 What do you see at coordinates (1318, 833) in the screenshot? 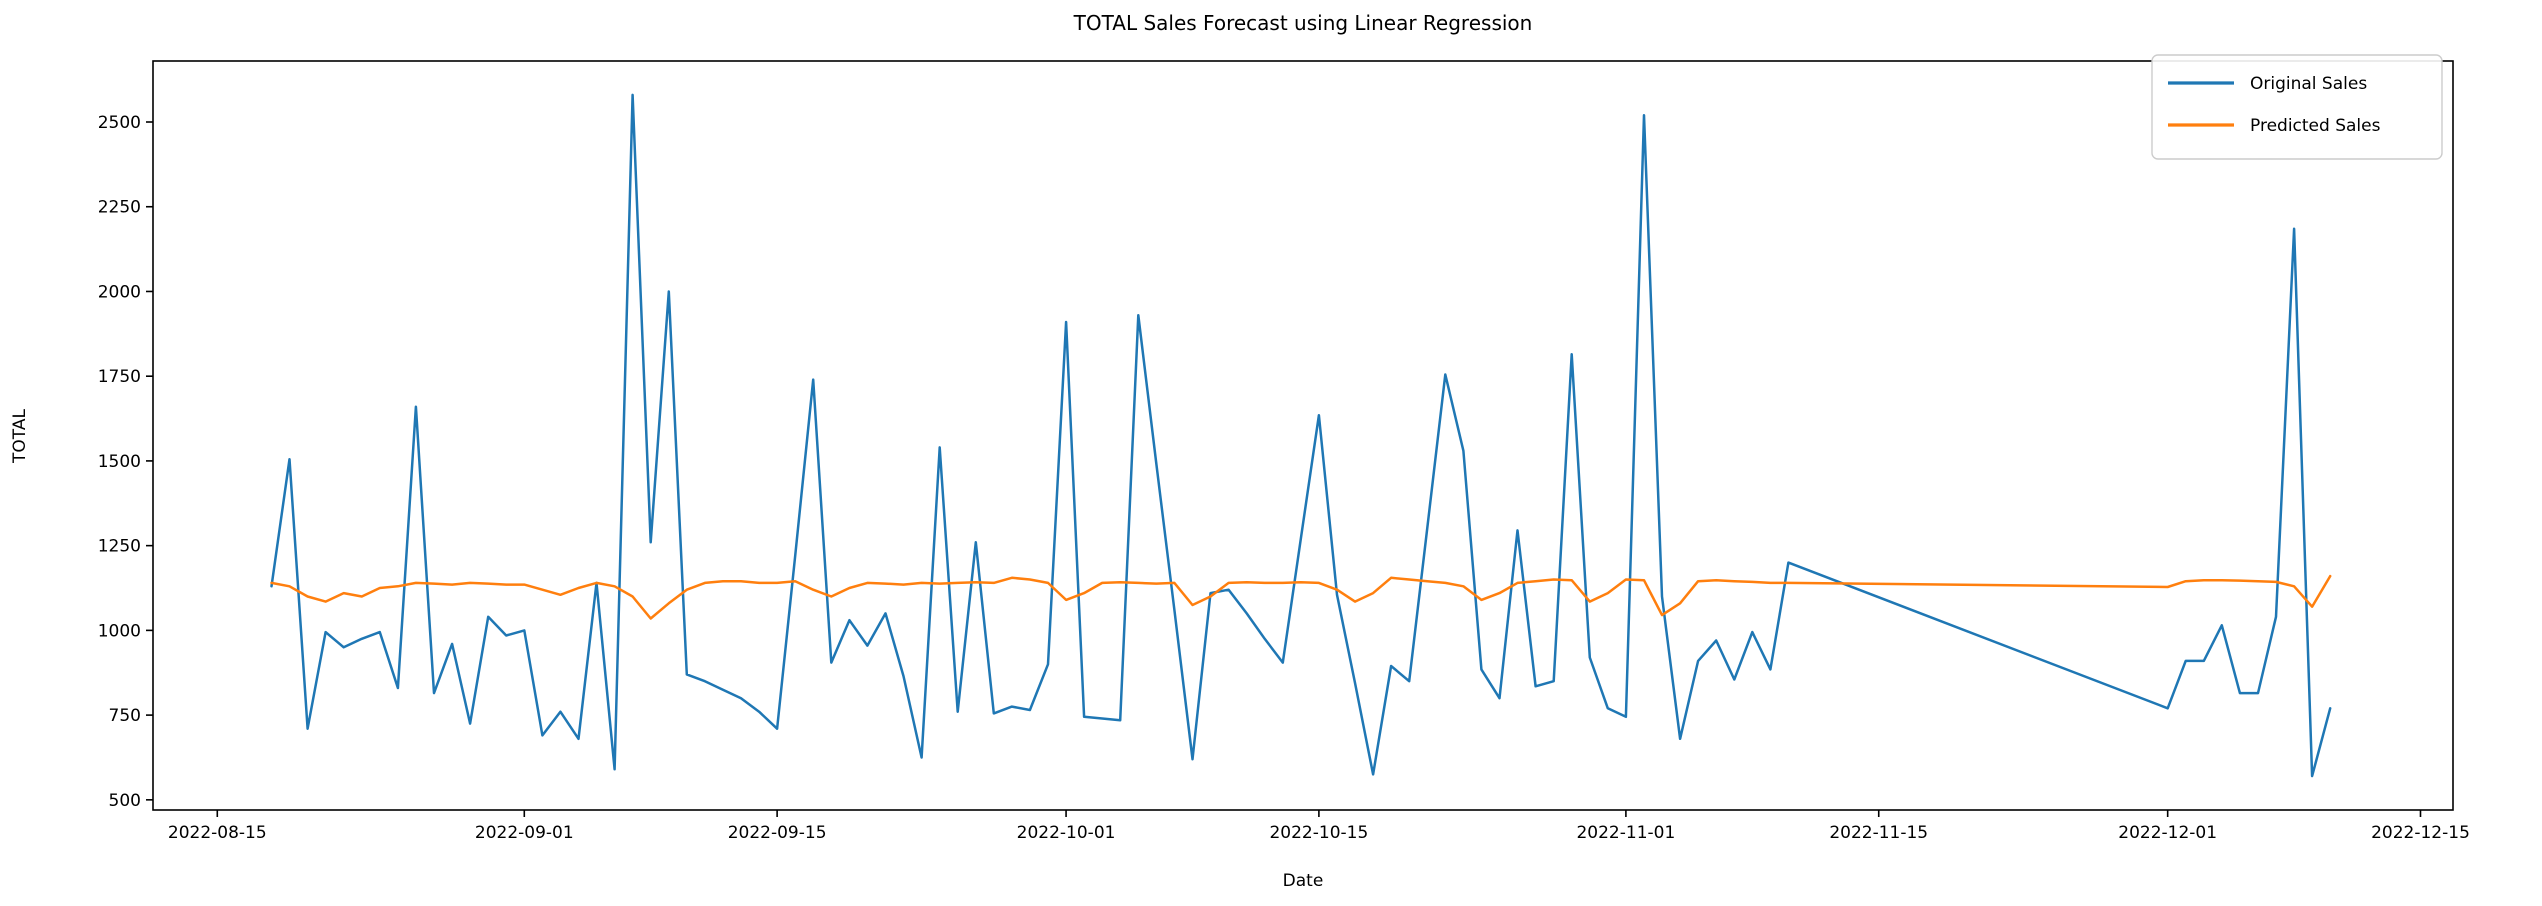
I see `x-tick-label: 2022-10-15` at bounding box center [1318, 833].